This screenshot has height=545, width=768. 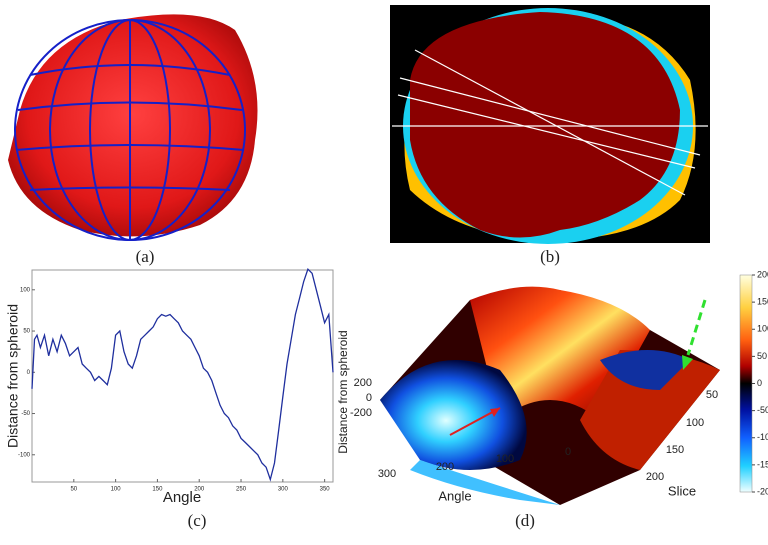 What do you see at coordinates (762, 464) in the screenshot?
I see `colorbar-tick-label: -150` at bounding box center [762, 464].